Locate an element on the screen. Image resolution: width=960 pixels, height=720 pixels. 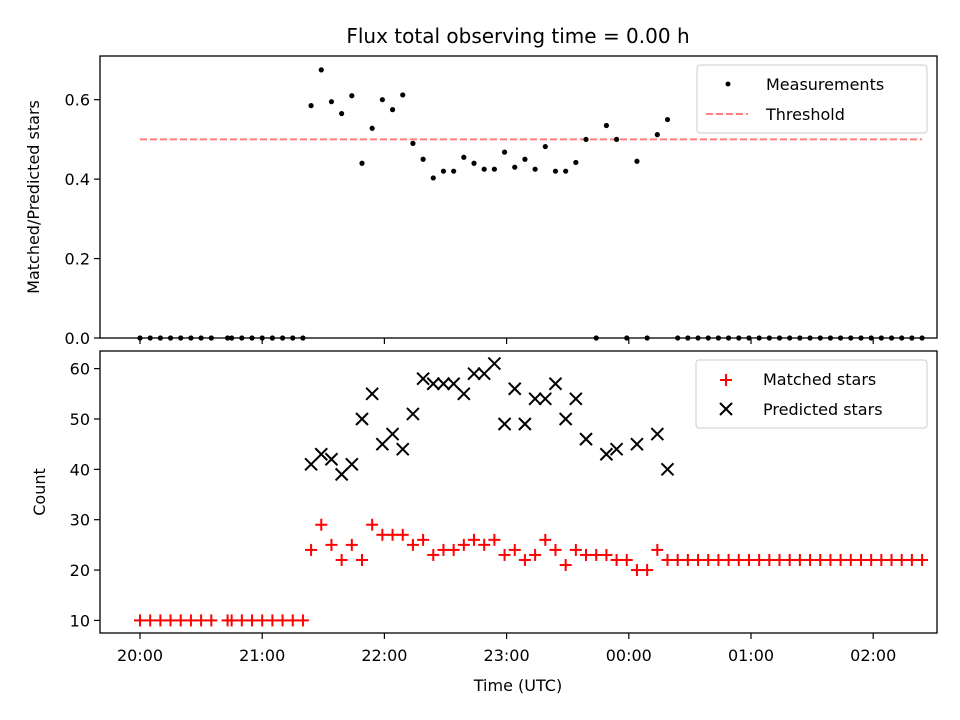
bottom-xtick-label: 01:00 is located at coordinates (751, 655).